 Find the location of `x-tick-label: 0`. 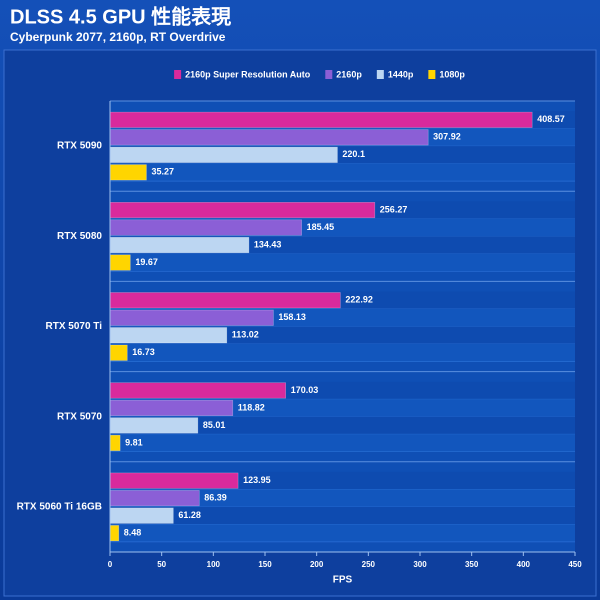

x-tick-label: 0 is located at coordinates (110, 564).